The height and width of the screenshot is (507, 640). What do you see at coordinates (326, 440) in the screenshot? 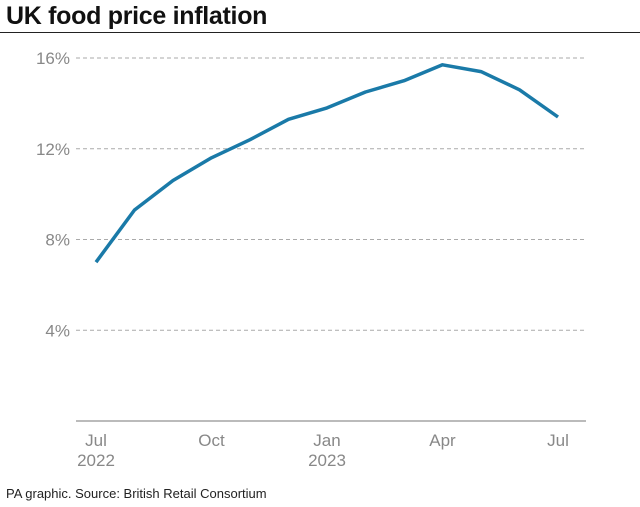
I see `x-tick-label: Jan` at bounding box center [326, 440].